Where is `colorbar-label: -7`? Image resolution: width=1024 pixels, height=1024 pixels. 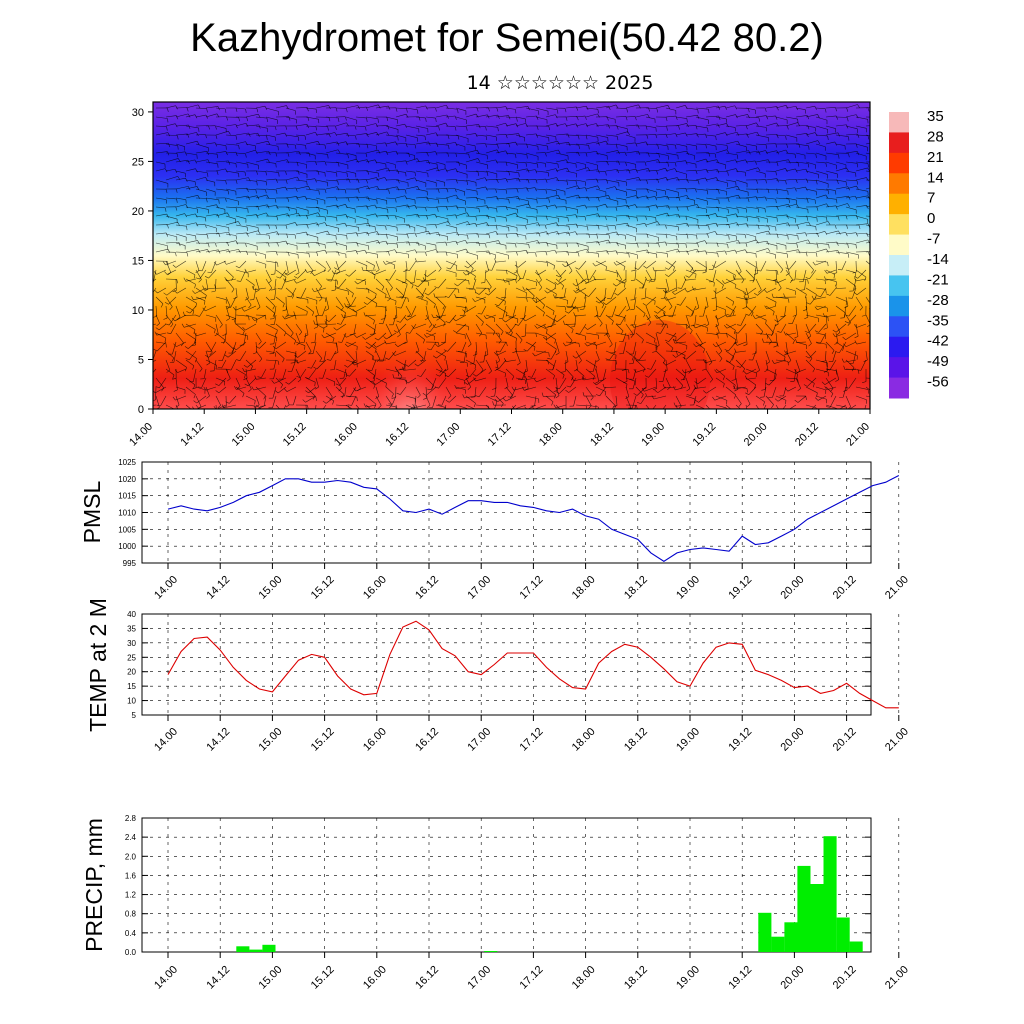
colorbar-label: -7 is located at coordinates (933, 239).